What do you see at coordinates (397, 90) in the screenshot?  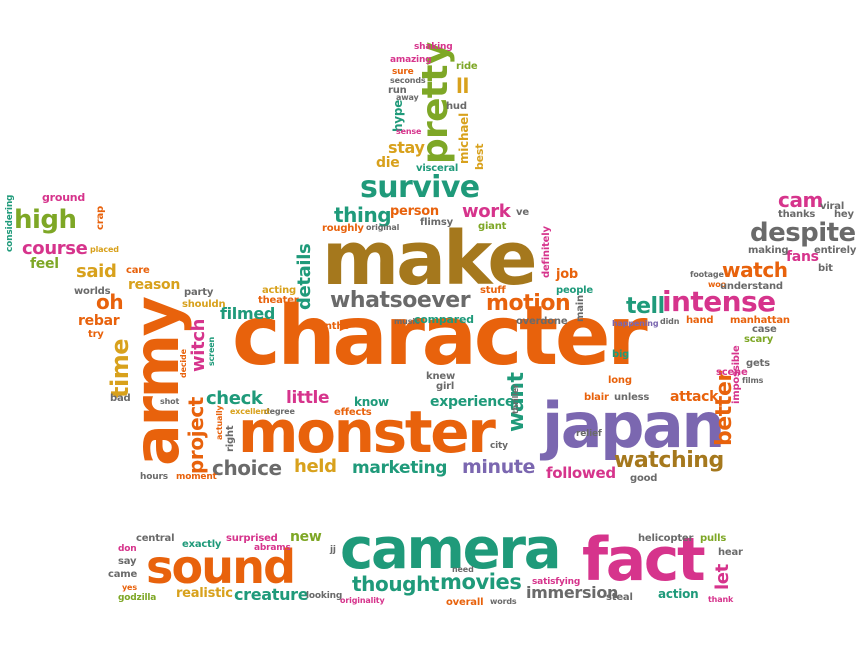 I see `word-run: run` at bounding box center [397, 90].